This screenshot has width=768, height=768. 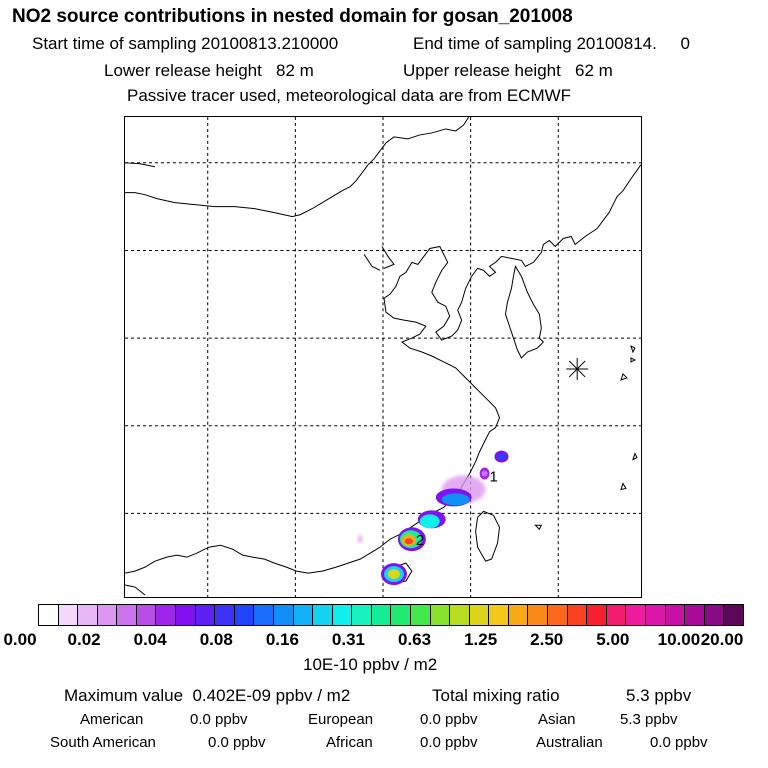 What do you see at coordinates (185, 43) in the screenshot?
I see `start-sampling-text: Start time of sampling 20100813.210000` at bounding box center [185, 43].